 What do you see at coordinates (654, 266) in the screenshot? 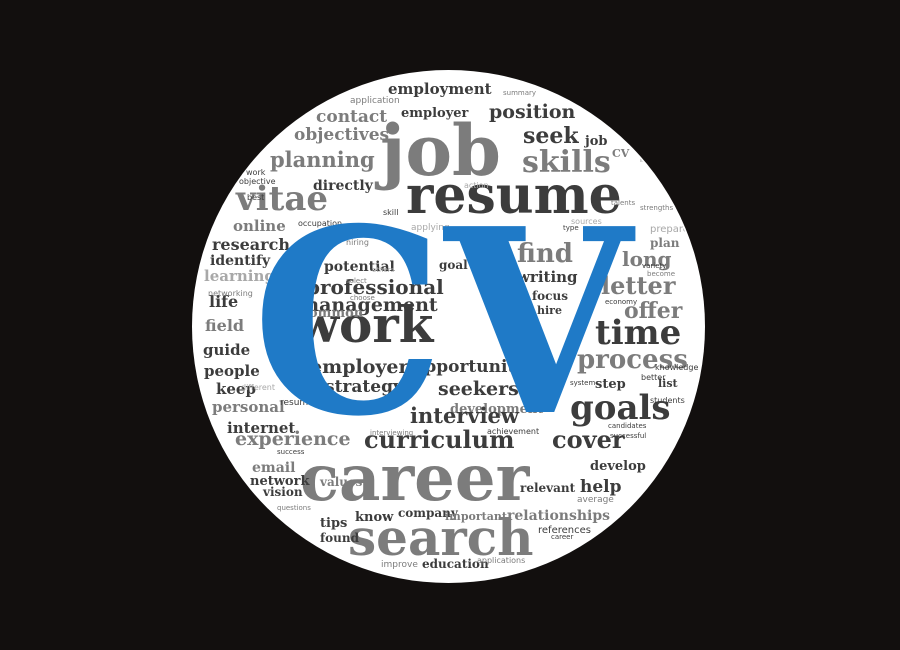
I see `cloud-word: variety` at bounding box center [654, 266].